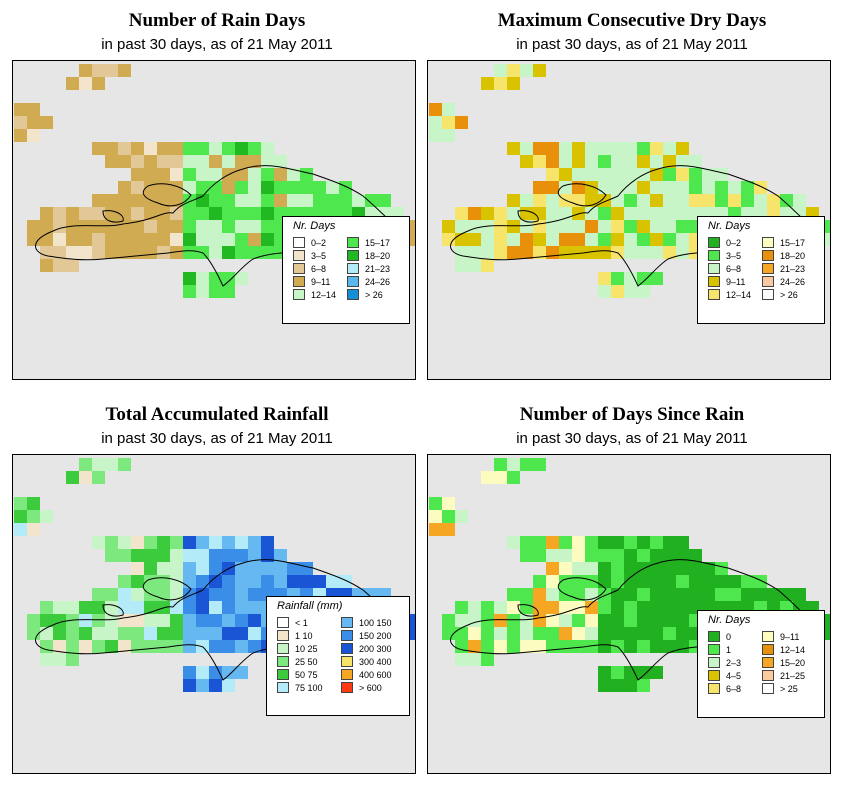  Describe the element at coordinates (324, 295) in the screenshot. I see `legend-label: 12–14` at that location.